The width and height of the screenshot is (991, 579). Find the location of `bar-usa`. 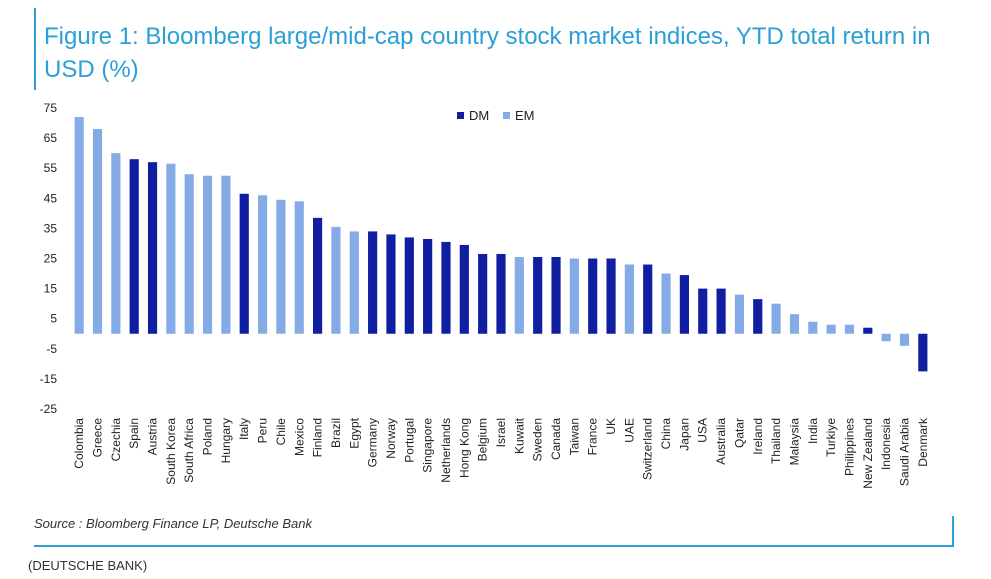

bar-usa is located at coordinates (703, 311).